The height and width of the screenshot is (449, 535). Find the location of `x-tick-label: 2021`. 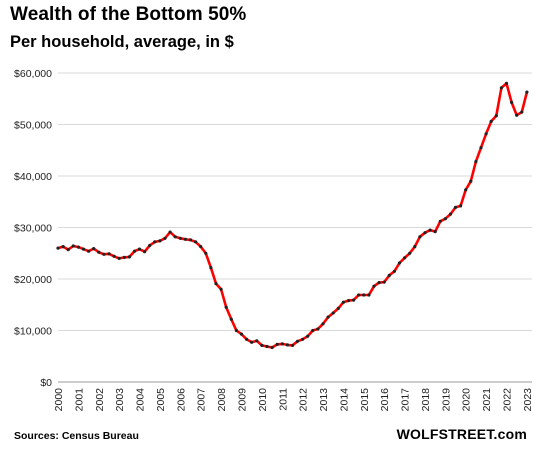

x-tick-label: 2021 is located at coordinates (487, 400).